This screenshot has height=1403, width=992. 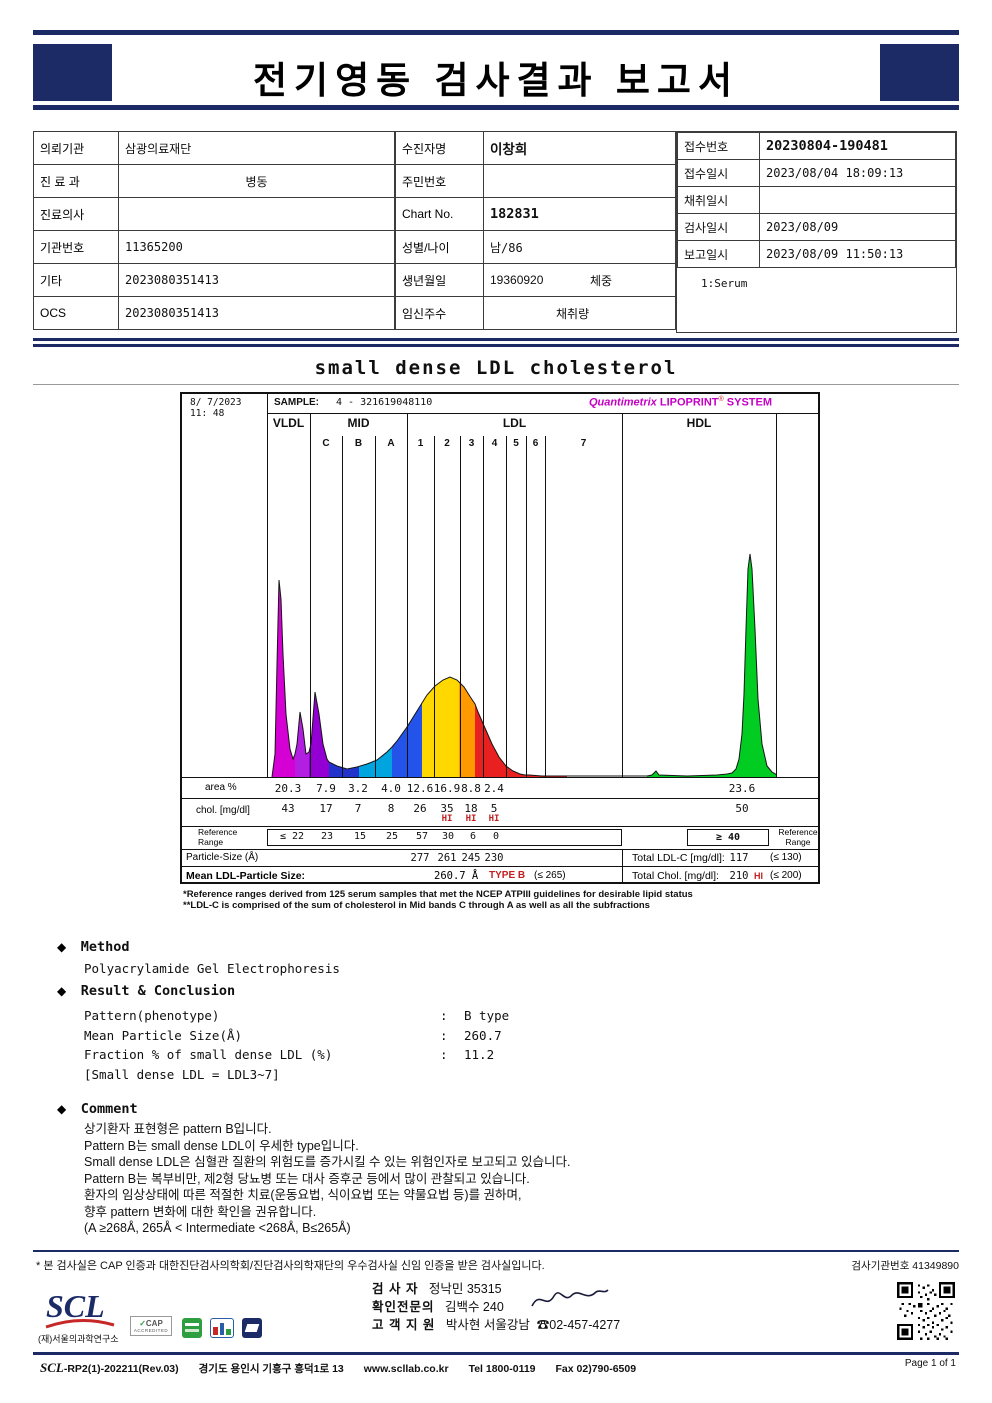 What do you see at coordinates (439, 181) in the screenshot?
I see `field-label: 주민번호` at bounding box center [439, 181].